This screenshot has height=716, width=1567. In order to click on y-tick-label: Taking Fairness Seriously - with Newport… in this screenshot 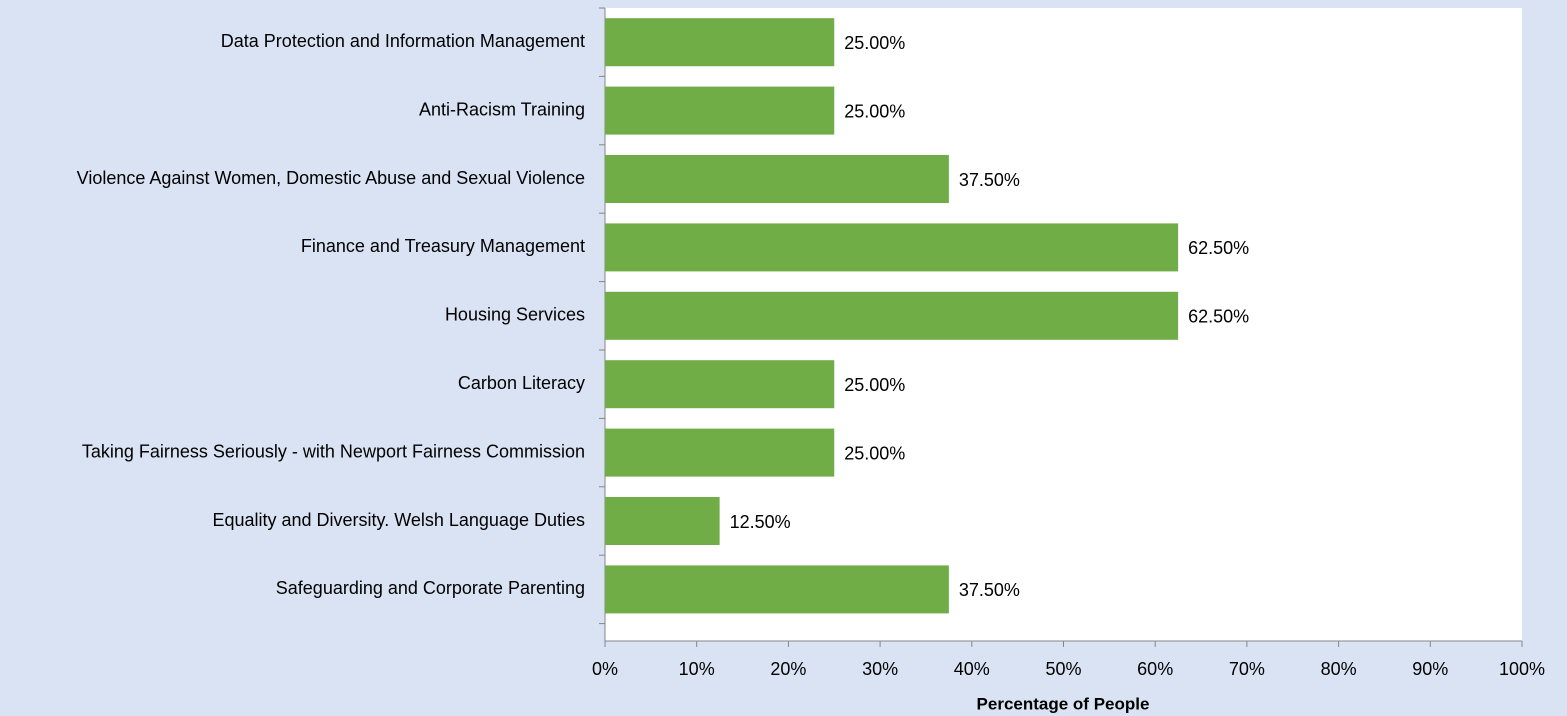, I will do `click(333, 451)`.